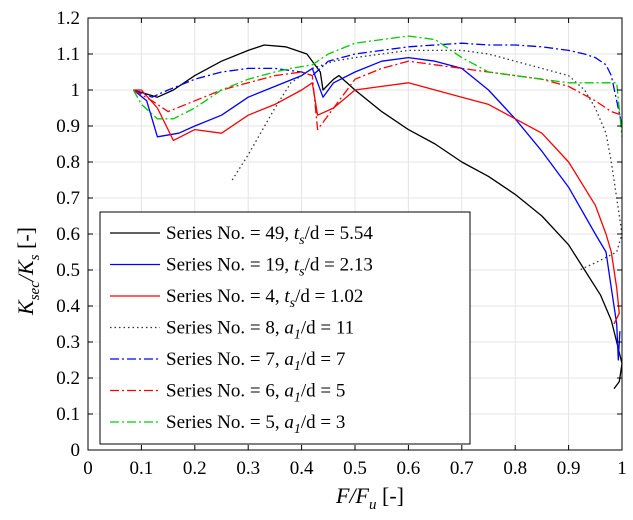  Describe the element at coordinates (302, 468) in the screenshot. I see `x-tick-label: 0.4` at that location.